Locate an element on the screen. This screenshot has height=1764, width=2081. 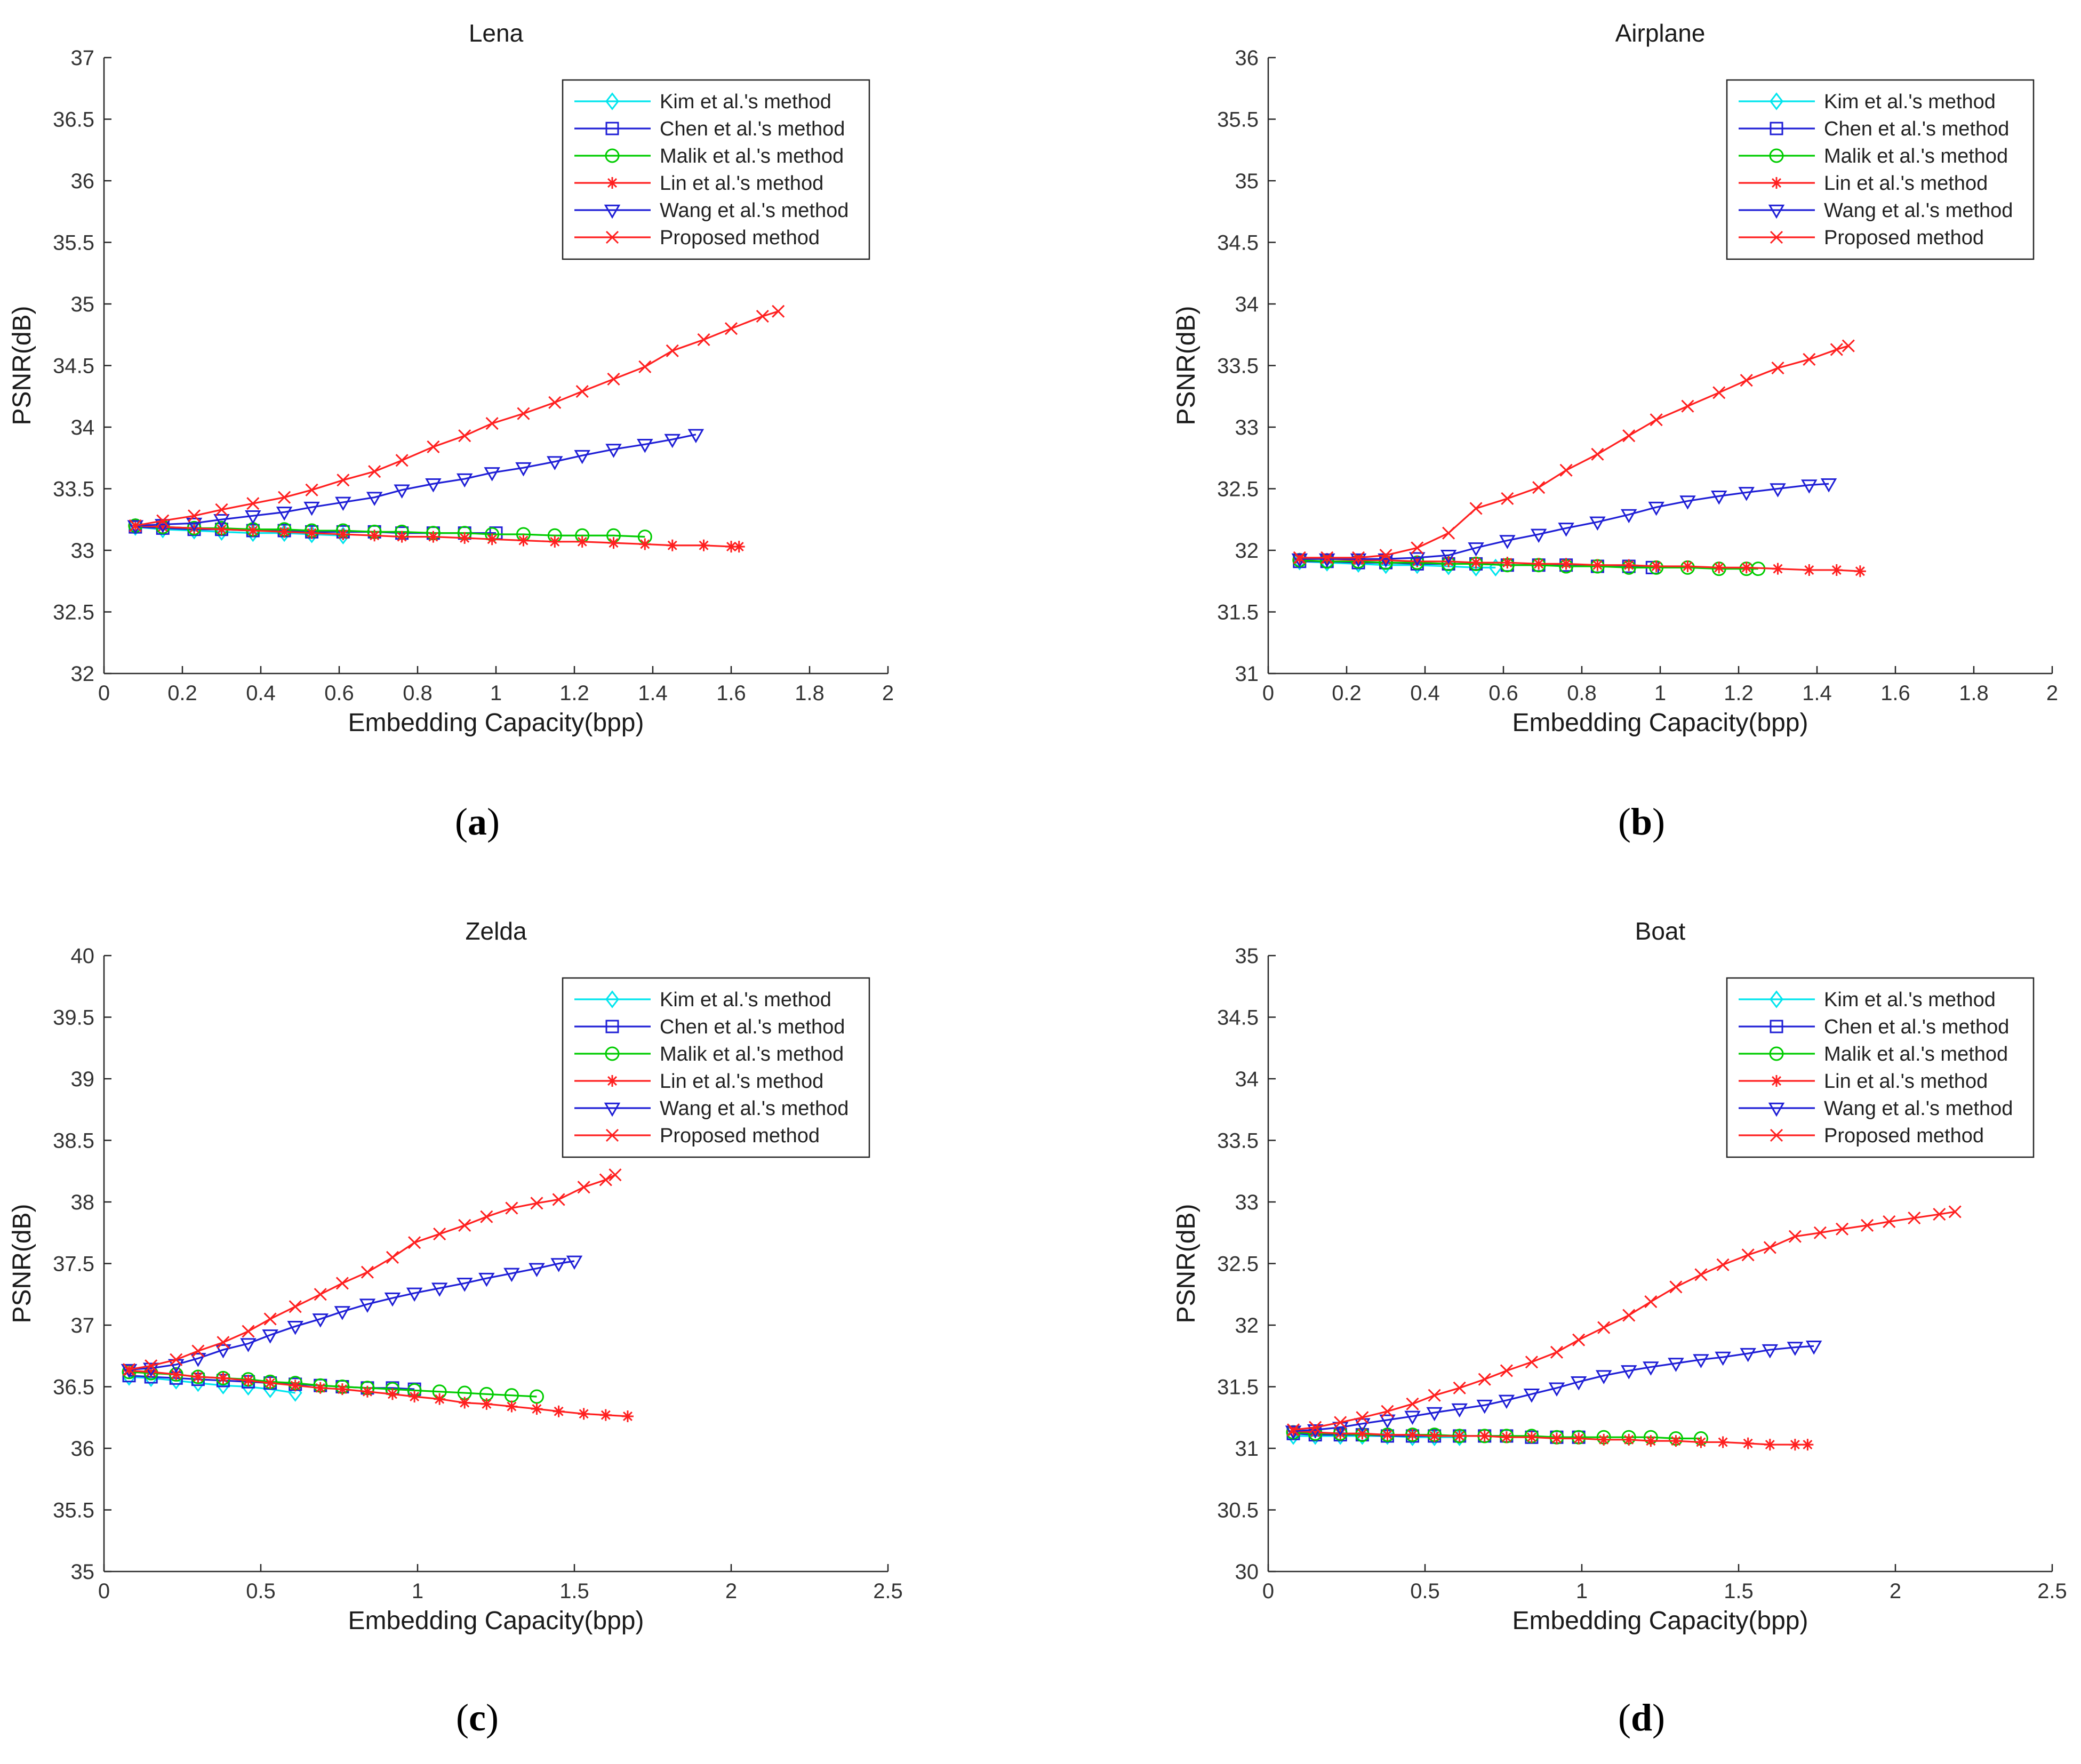
x-tick-label: 0.6 is located at coordinates (339, 693).